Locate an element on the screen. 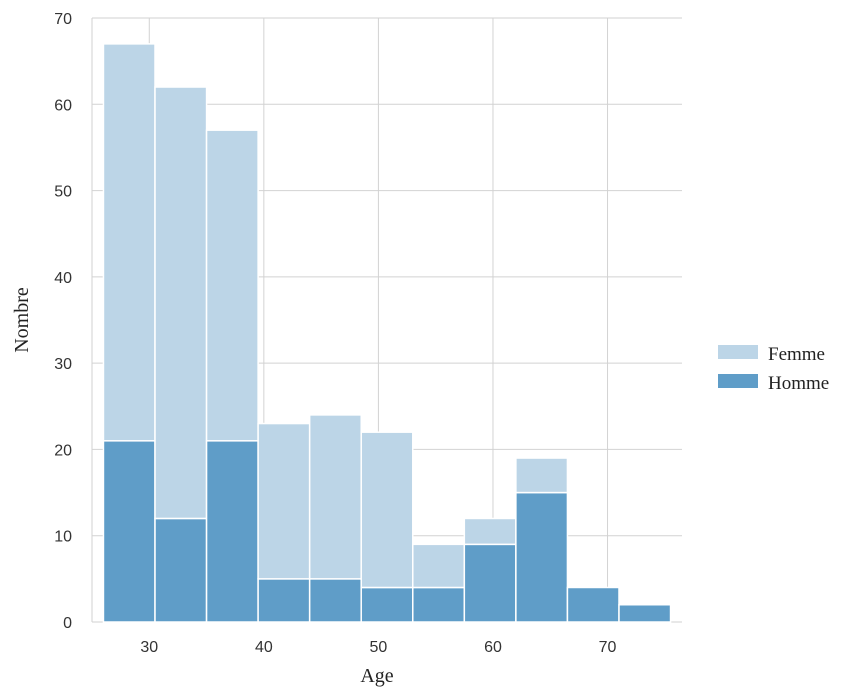 The image size is (858, 689). legend-label-homme: Homme is located at coordinates (798, 383).